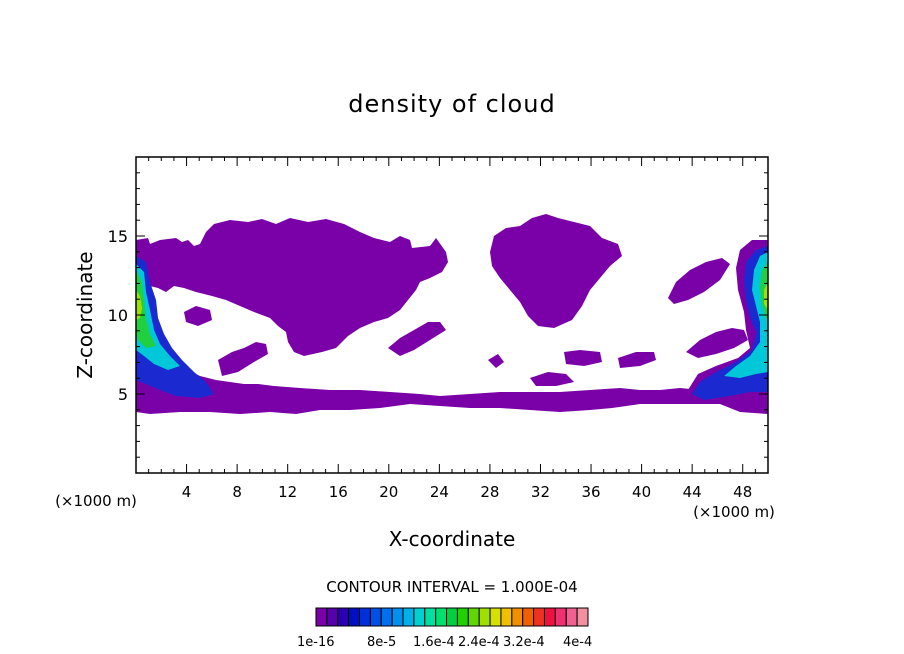  What do you see at coordinates (451, 587) in the screenshot?
I see `contour-interval-text: CONTOUR INTERVAL = 1.000E-04` at bounding box center [451, 587].